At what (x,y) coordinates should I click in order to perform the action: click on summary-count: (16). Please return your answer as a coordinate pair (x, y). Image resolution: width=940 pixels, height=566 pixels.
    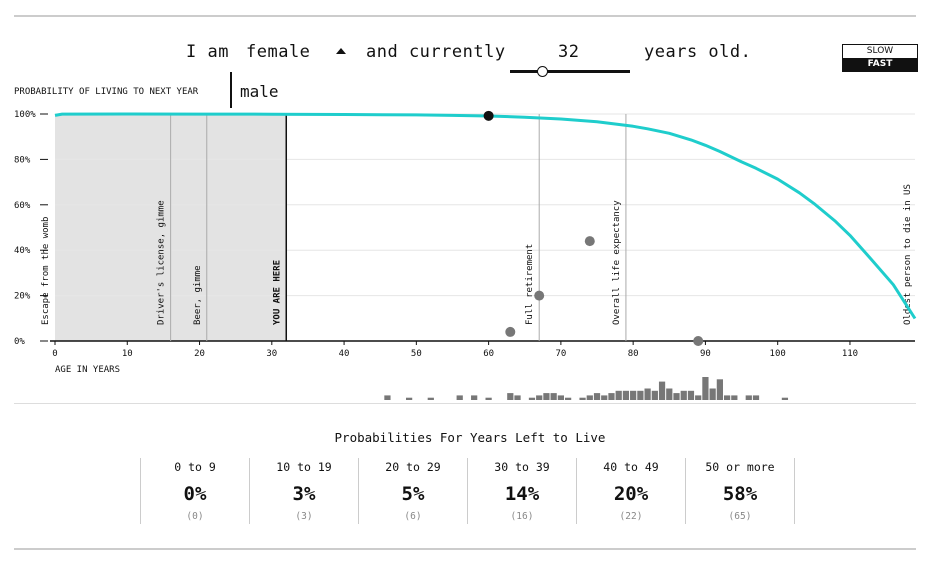
    Looking at the image, I should click on (522, 516).